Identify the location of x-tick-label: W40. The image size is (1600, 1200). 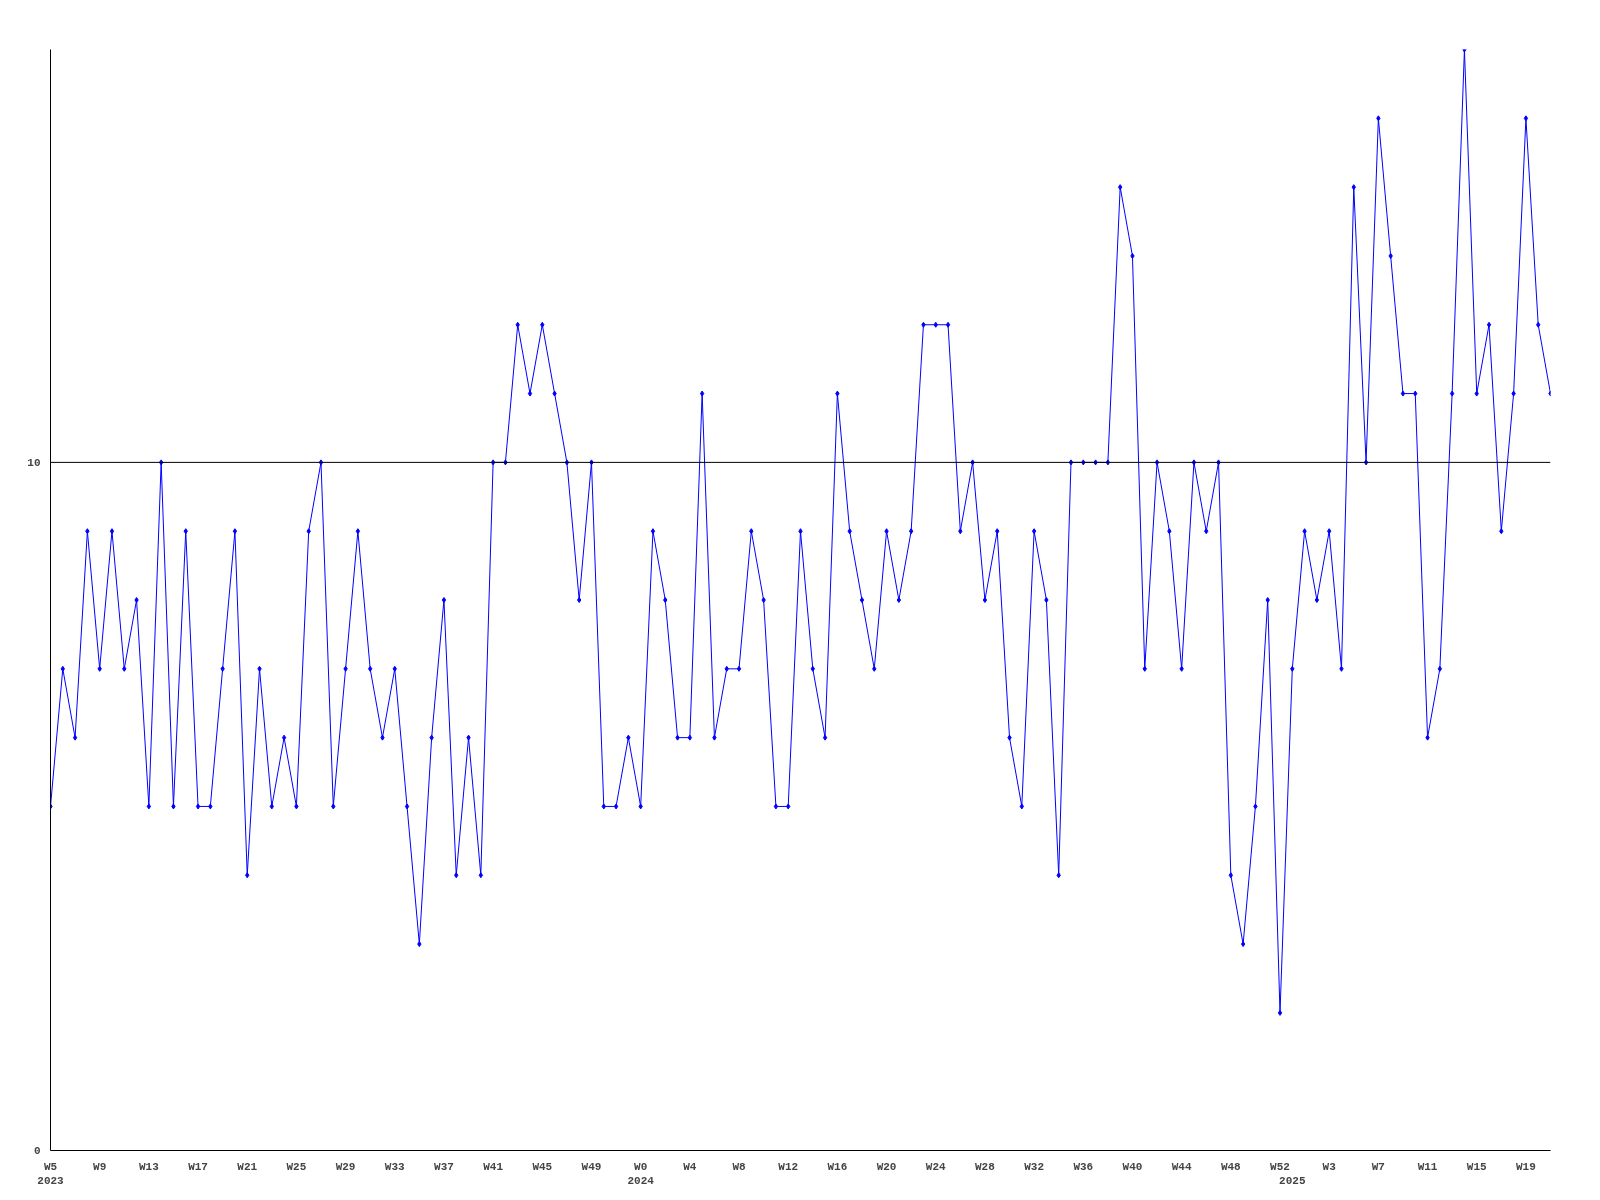
(1132, 1166).